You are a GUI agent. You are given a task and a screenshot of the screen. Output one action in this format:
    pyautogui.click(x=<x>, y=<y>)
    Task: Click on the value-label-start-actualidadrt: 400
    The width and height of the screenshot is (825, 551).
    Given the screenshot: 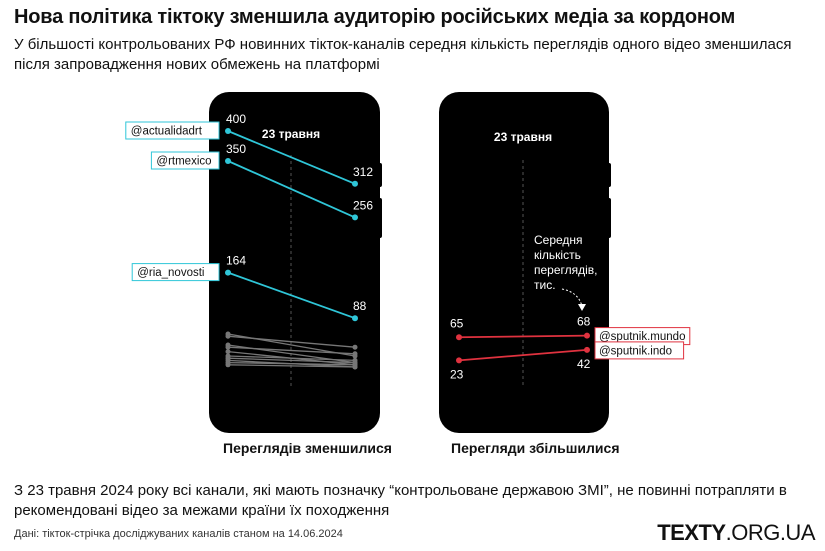 What is the action you would take?
    pyautogui.click(x=236, y=119)
    